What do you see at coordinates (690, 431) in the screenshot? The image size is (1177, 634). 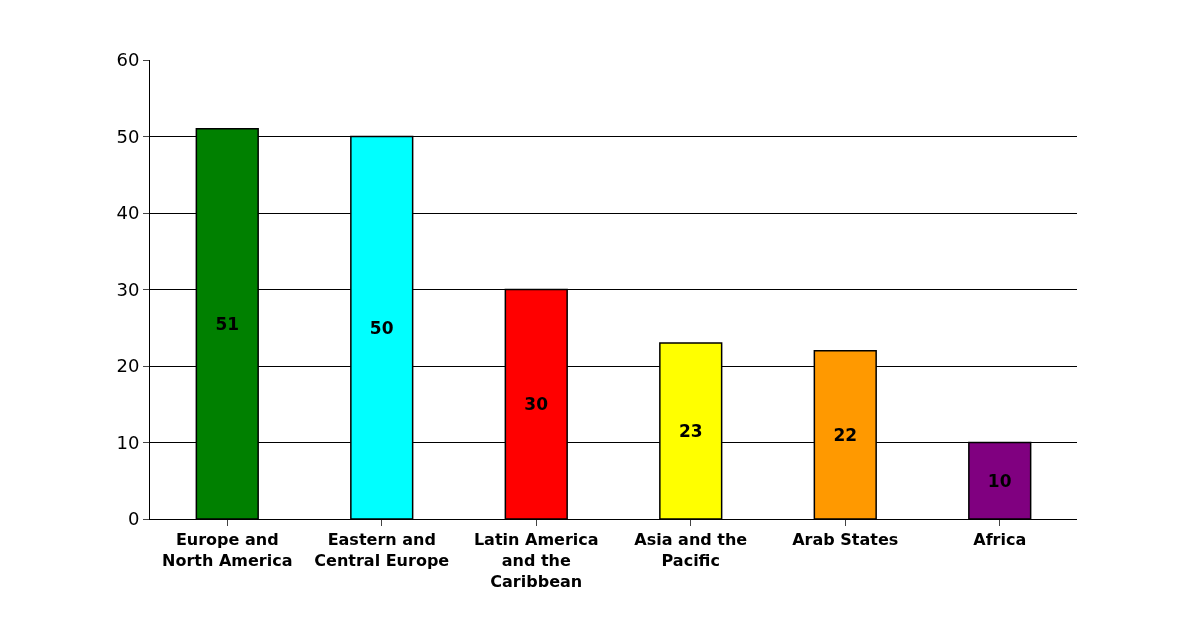 I see `data-label: 23` at bounding box center [690, 431].